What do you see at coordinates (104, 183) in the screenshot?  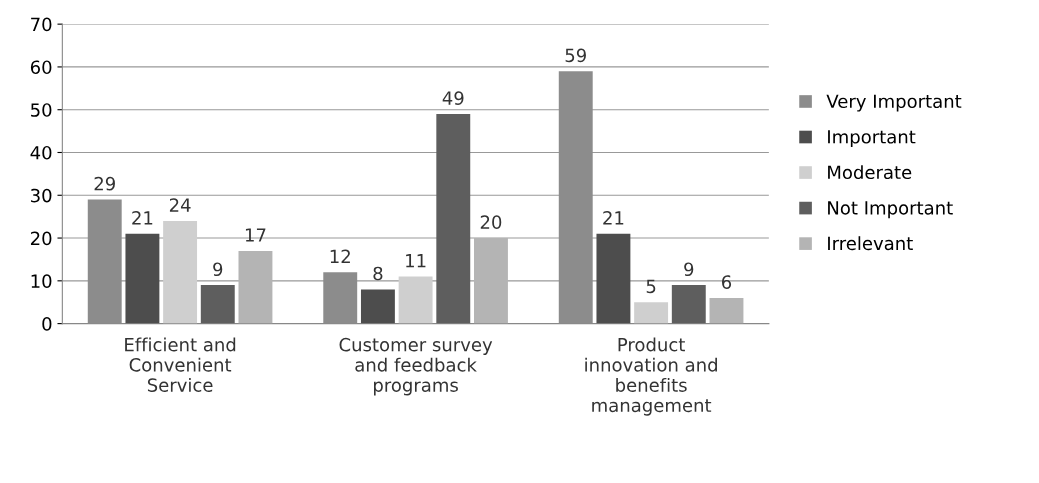 I see `data-label: 29` at bounding box center [104, 183].